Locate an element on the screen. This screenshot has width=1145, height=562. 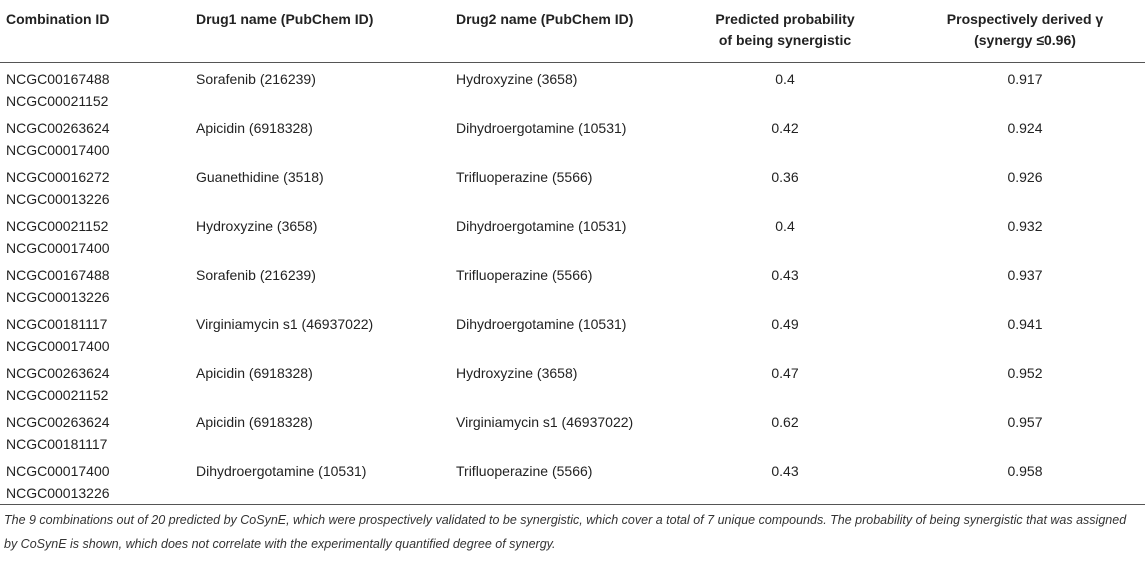
table-cell: 0.941 is located at coordinates (1025, 324).